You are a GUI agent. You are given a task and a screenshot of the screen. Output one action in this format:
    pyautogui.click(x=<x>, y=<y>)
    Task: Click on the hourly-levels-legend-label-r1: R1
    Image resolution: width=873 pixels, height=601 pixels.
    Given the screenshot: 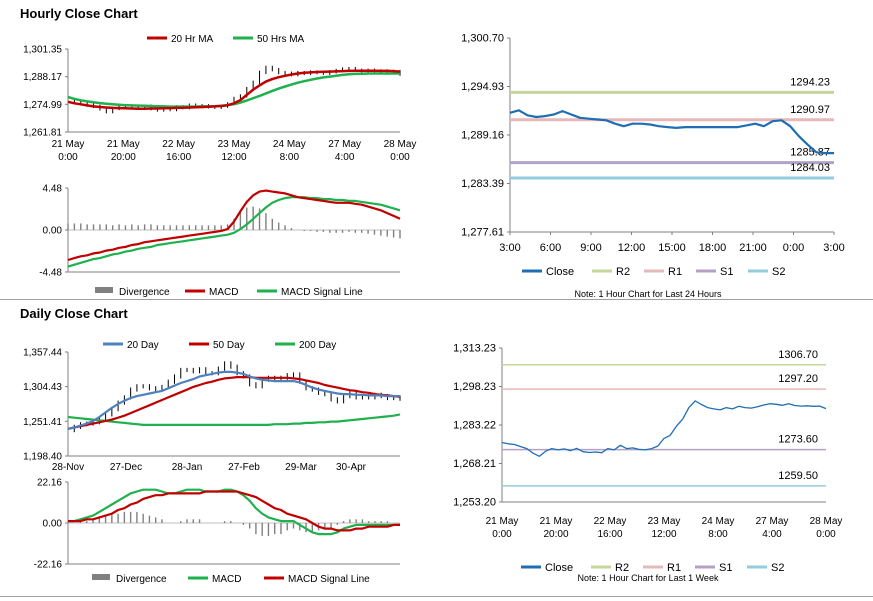 What is the action you would take?
    pyautogui.click(x=675, y=272)
    